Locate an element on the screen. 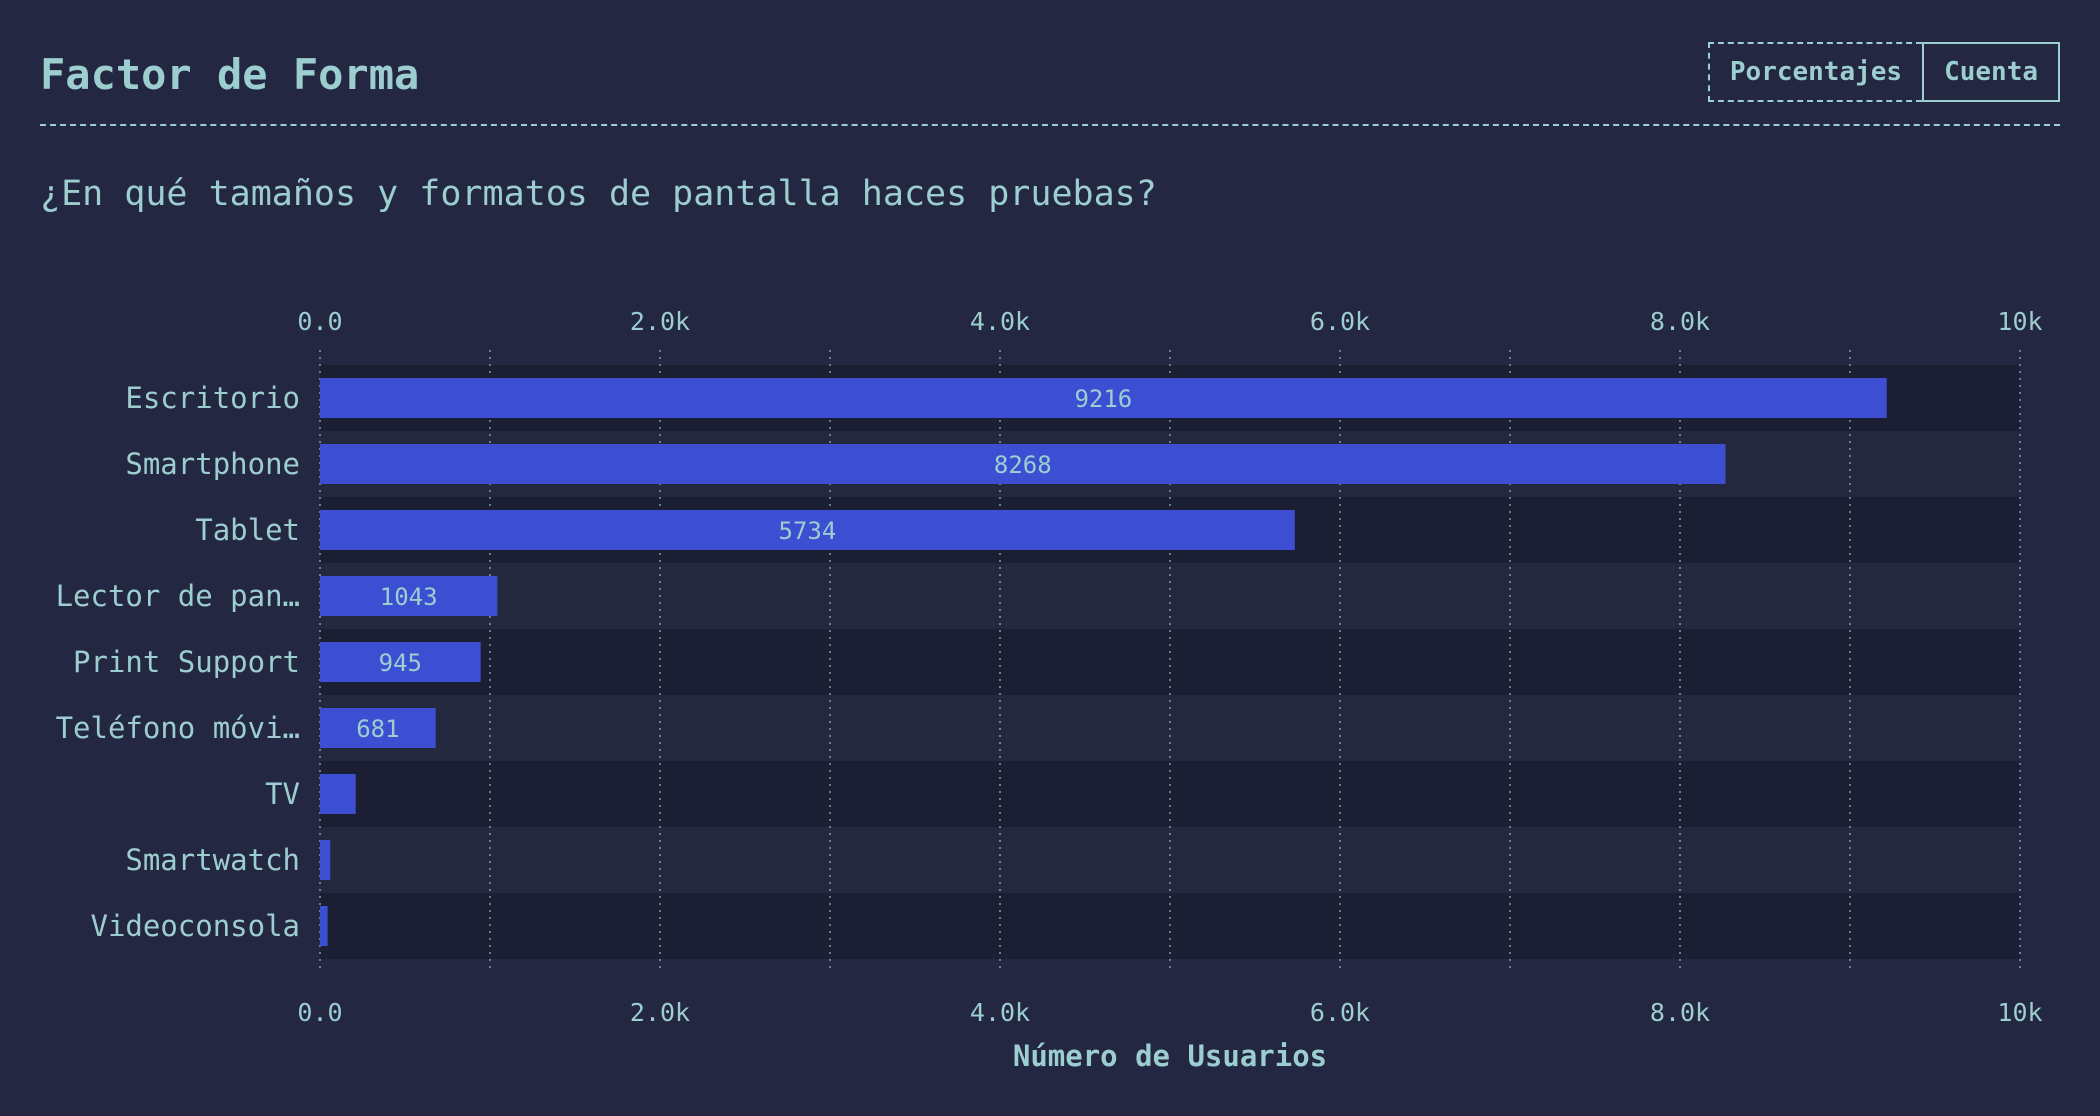 The height and width of the screenshot is (1116, 2100). x-tick-label-bottom: 2.0k is located at coordinates (660, 1012).